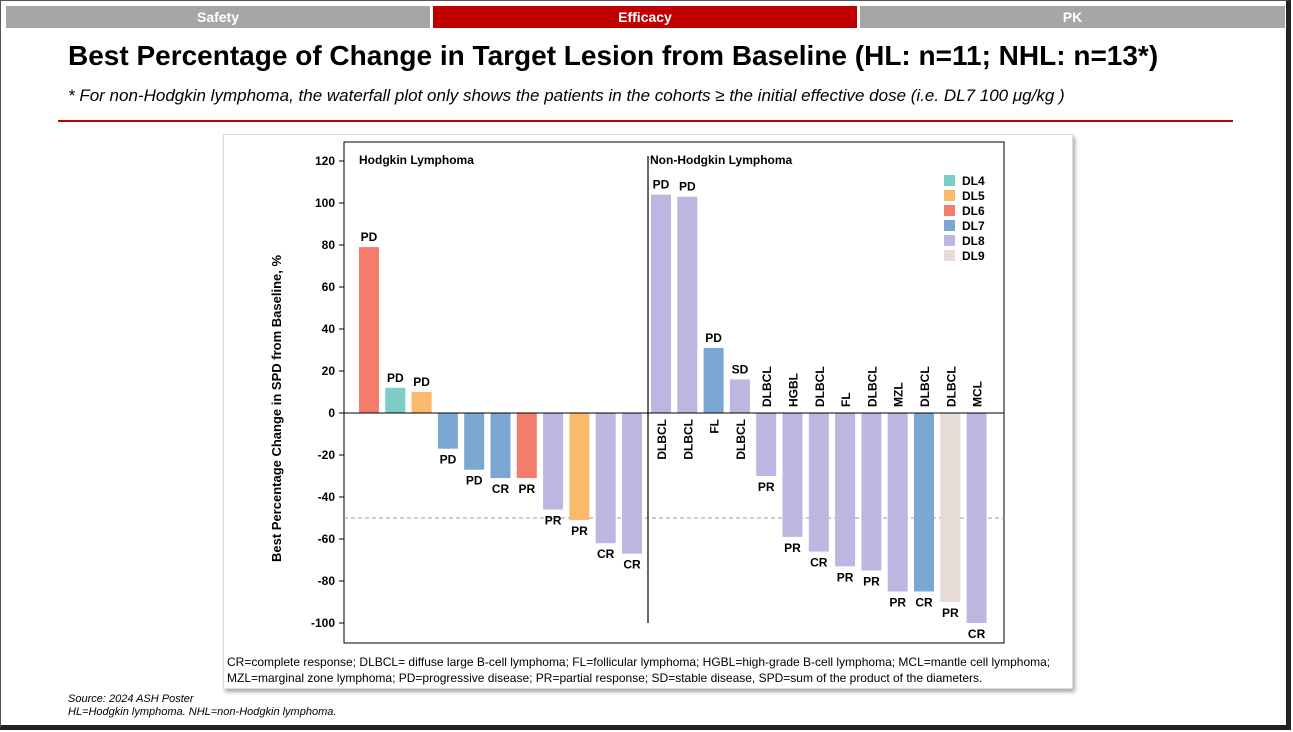  What do you see at coordinates (973, 196) in the screenshot?
I see `legend-label: DL5` at bounding box center [973, 196].